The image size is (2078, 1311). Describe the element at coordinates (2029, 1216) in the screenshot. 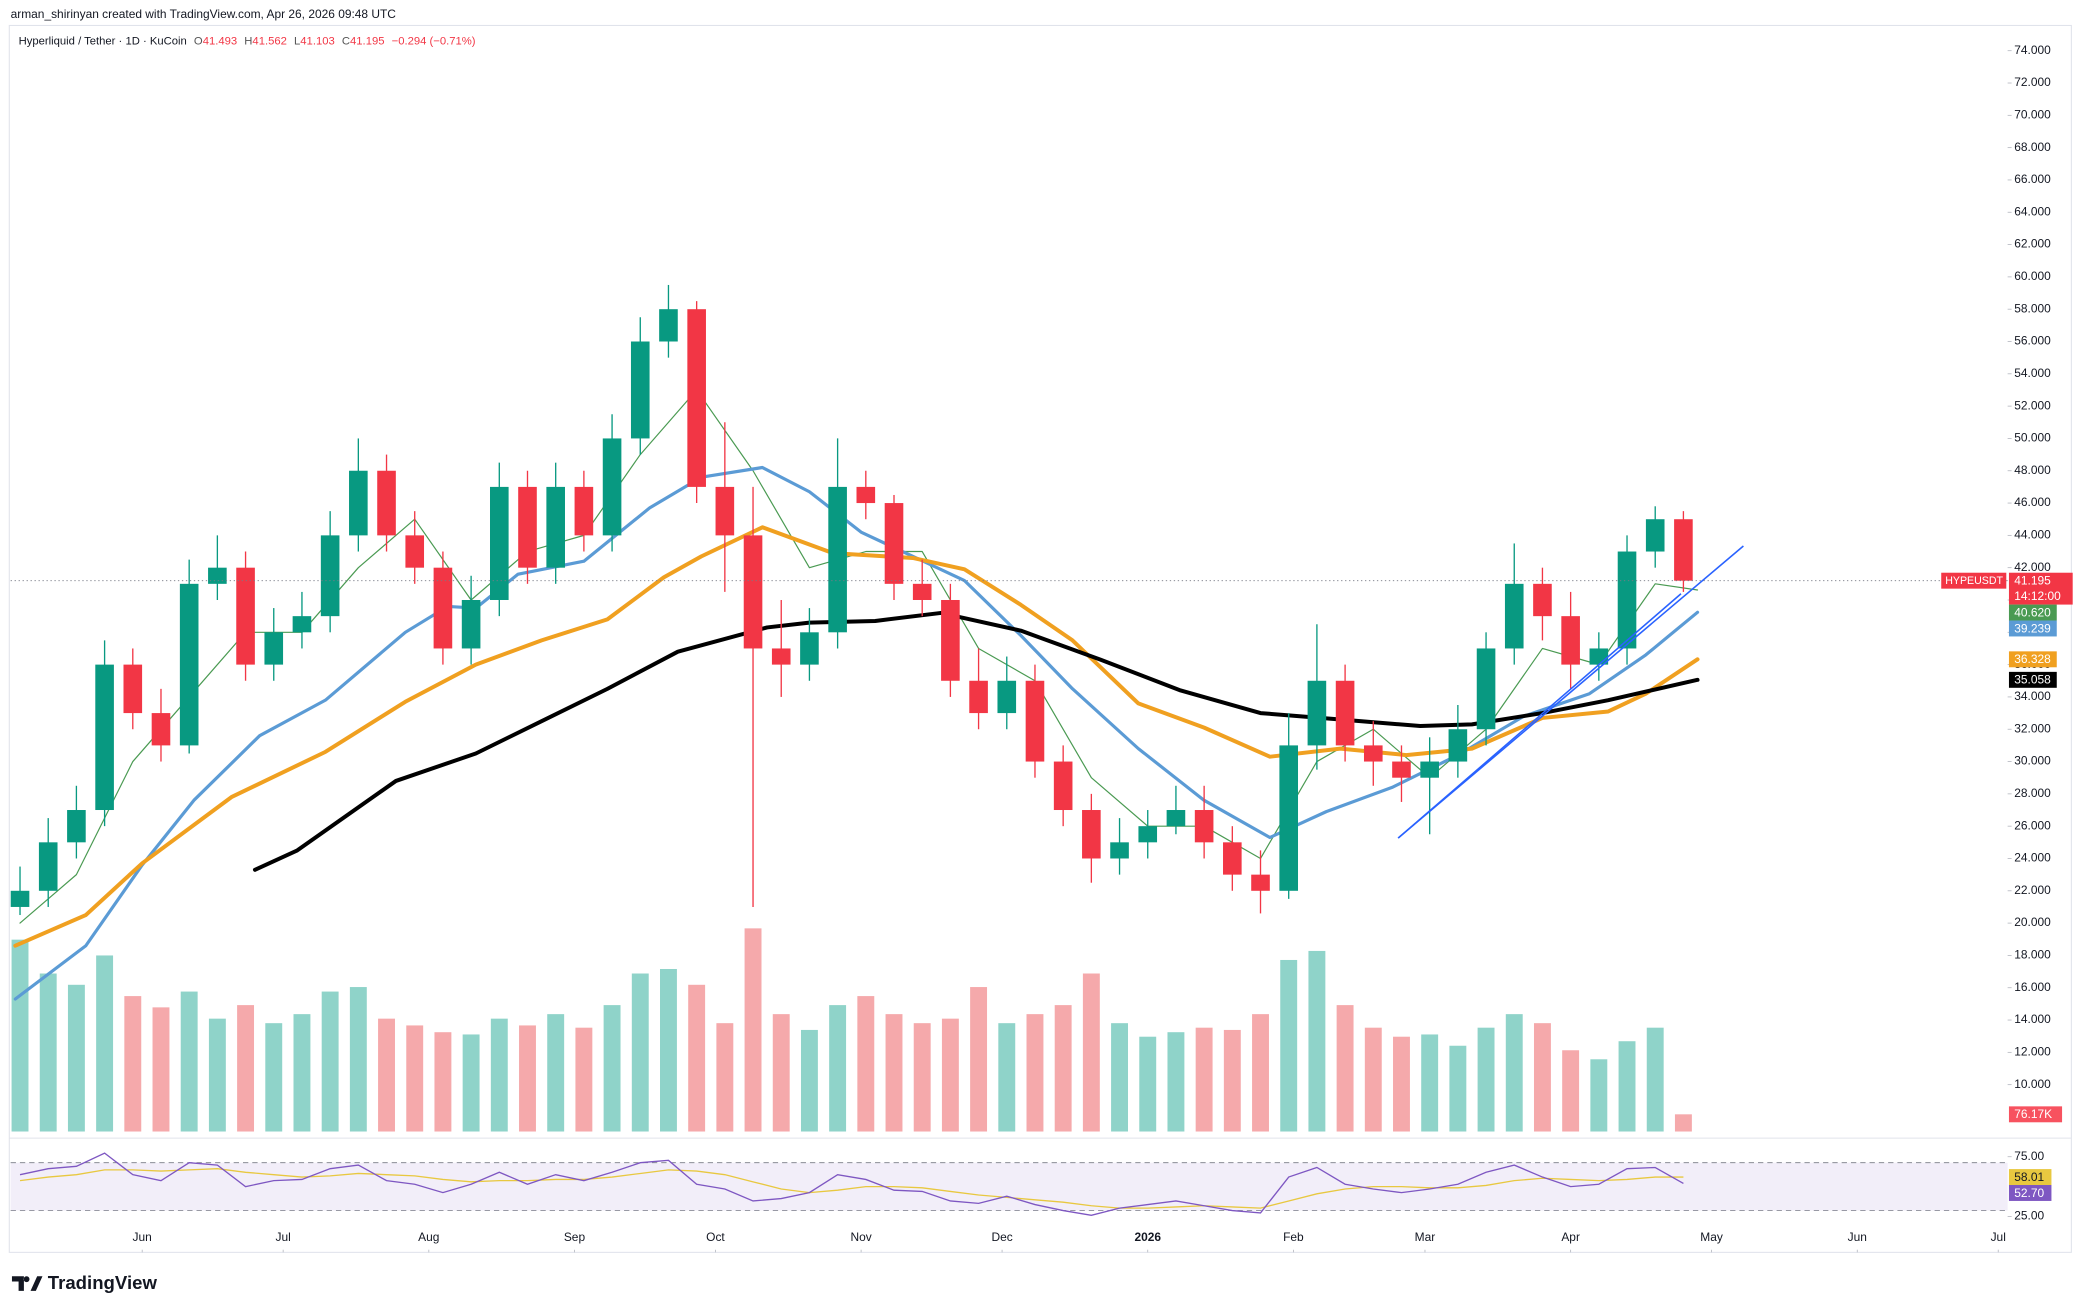

I see `rsi-tick-label: 25.00` at that location.